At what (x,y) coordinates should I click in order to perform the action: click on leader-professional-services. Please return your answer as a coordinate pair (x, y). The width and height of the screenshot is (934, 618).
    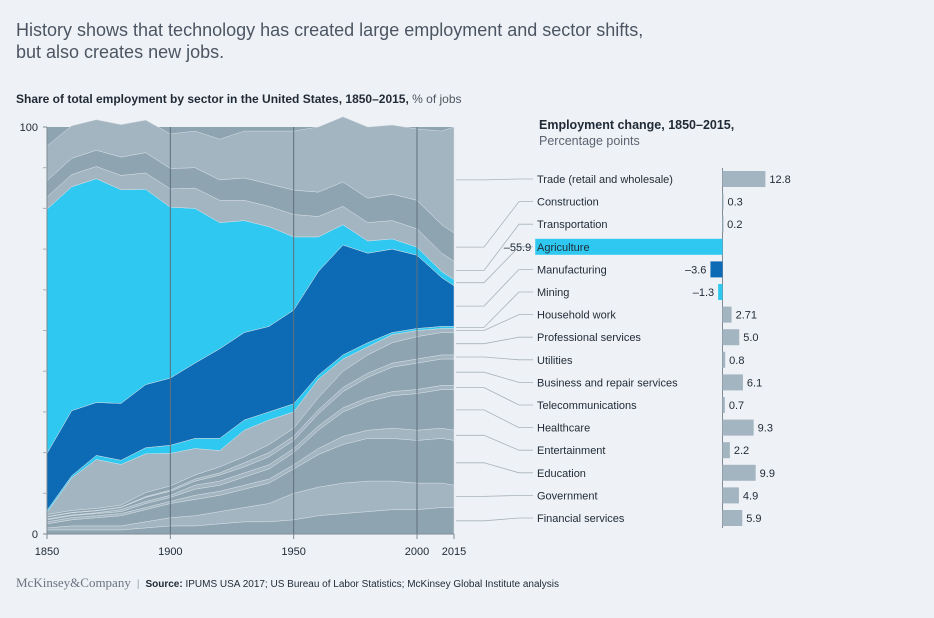
    Looking at the image, I should click on (494, 340).